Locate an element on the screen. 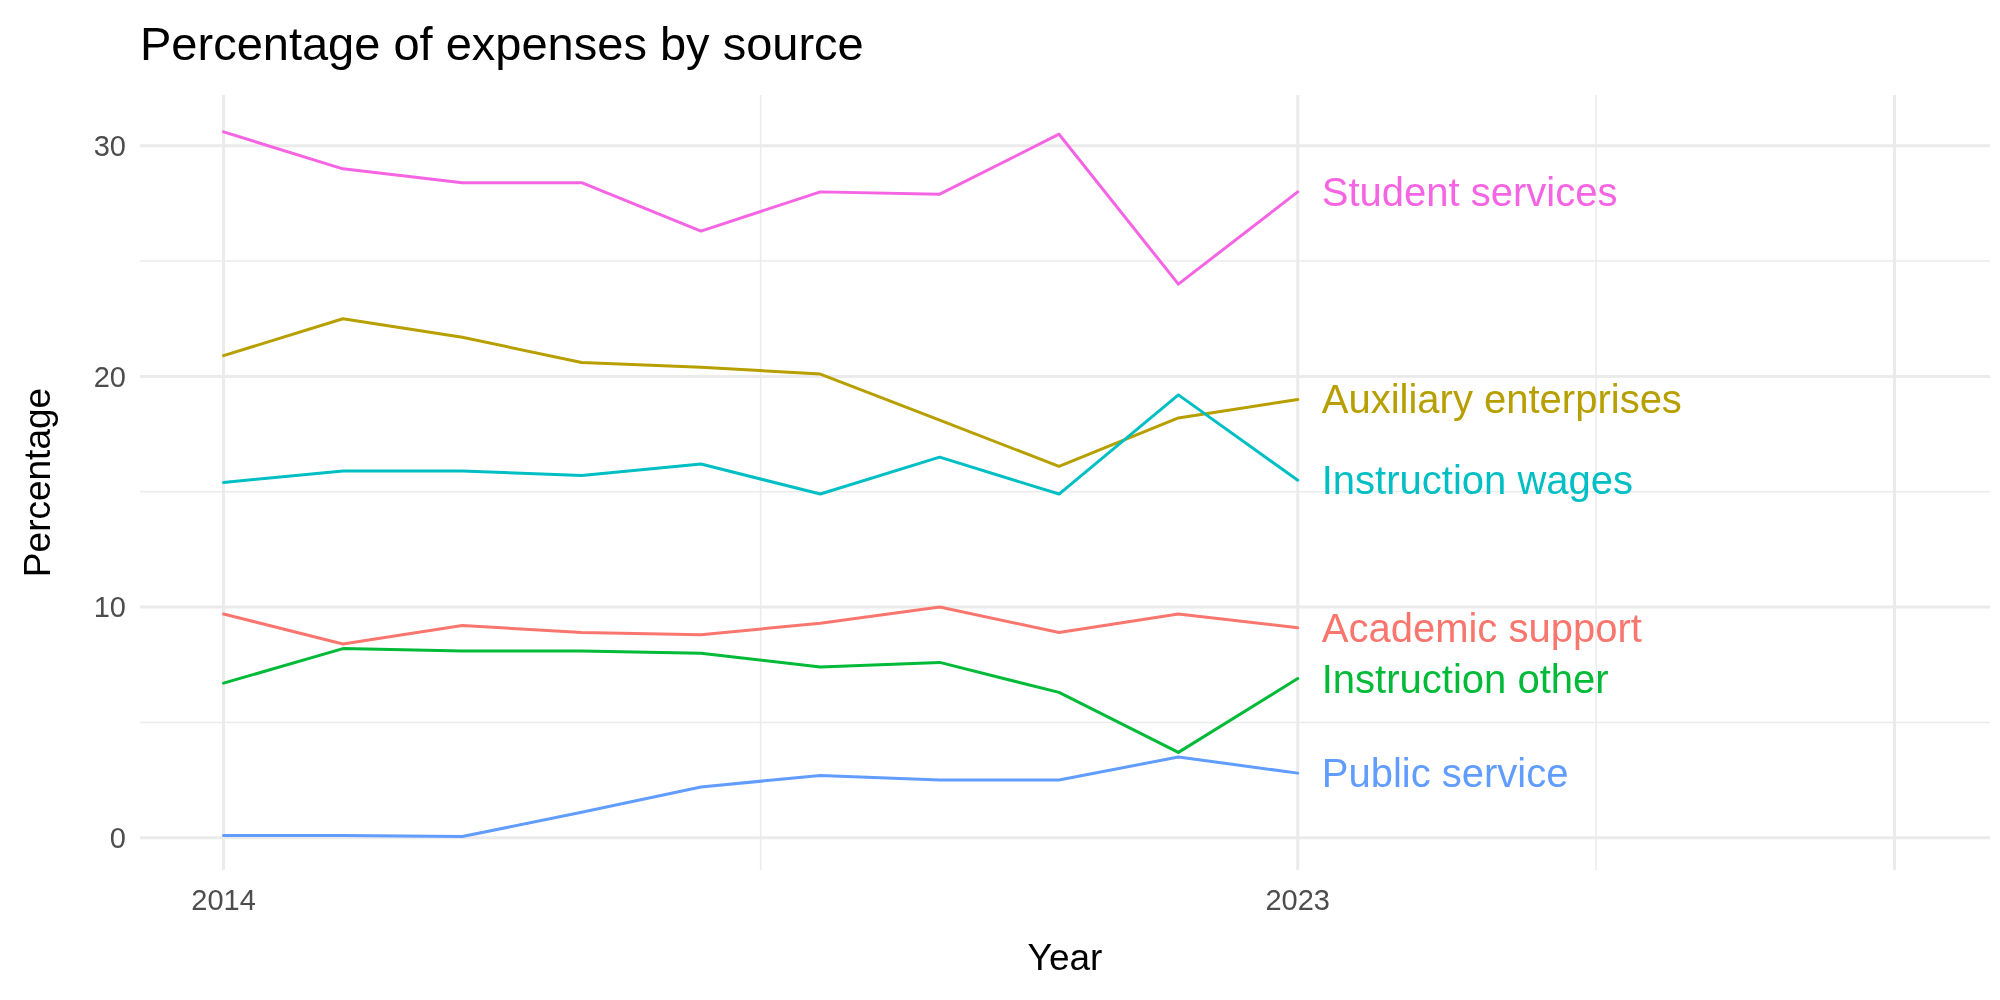 This screenshot has height=1000, width=2000. series-label: Public service is located at coordinates (1445, 773).